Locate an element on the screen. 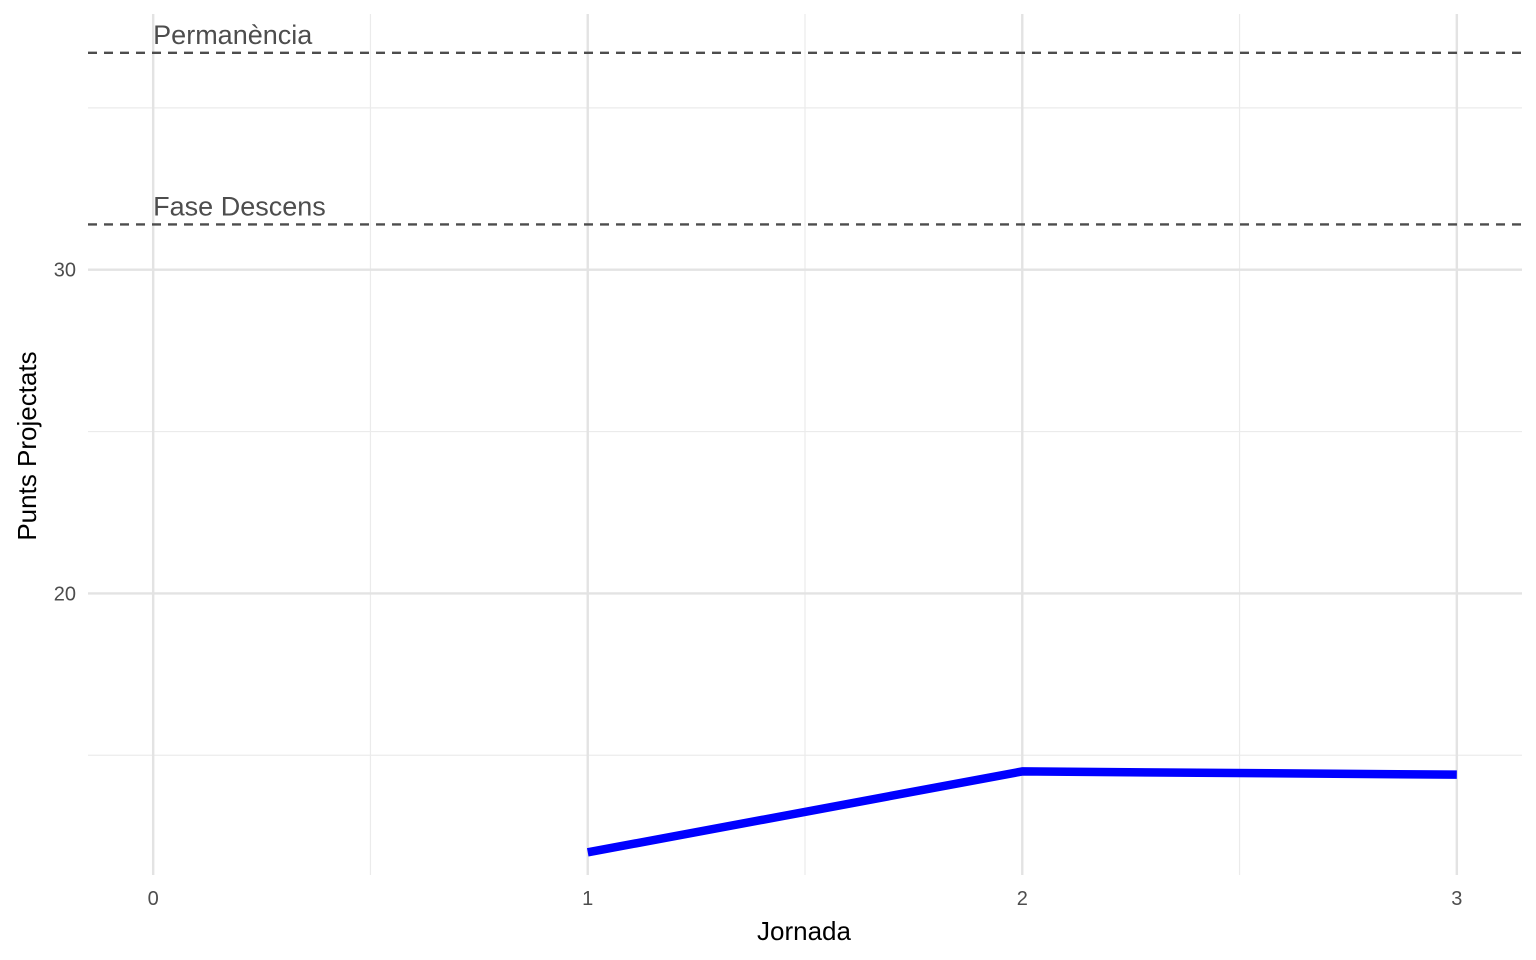 This screenshot has width=1536, height=960. series-line is located at coordinates (1021, 812).